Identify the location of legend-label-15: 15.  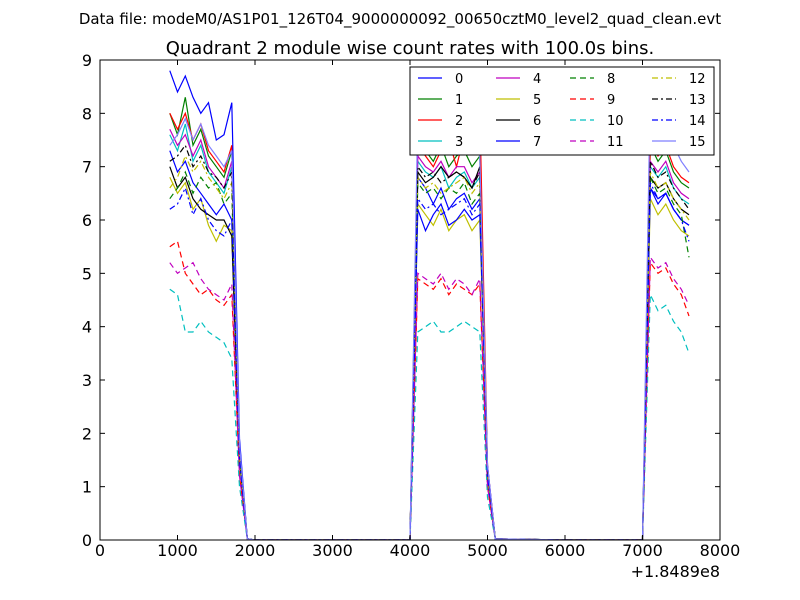
(697, 142).